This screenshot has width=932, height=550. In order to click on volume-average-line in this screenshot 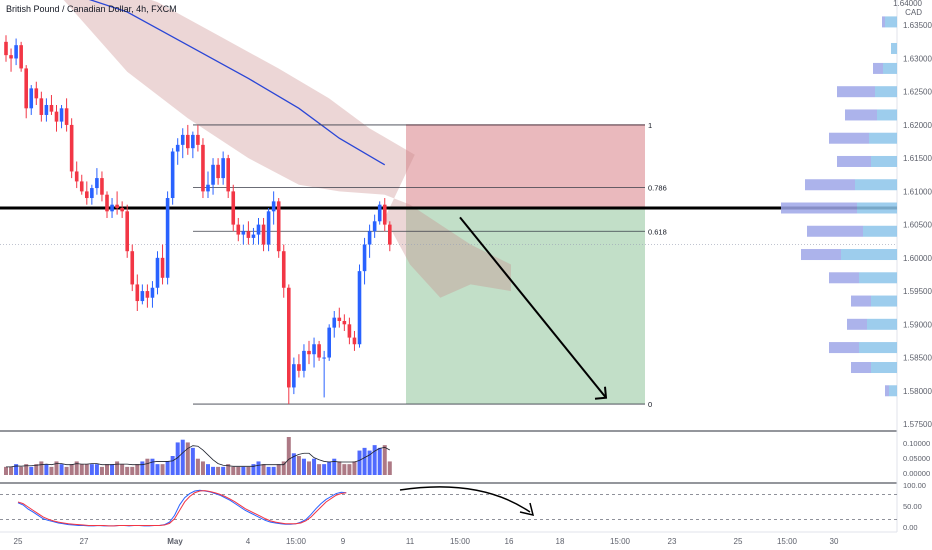, I will do `click(198, 456)`.